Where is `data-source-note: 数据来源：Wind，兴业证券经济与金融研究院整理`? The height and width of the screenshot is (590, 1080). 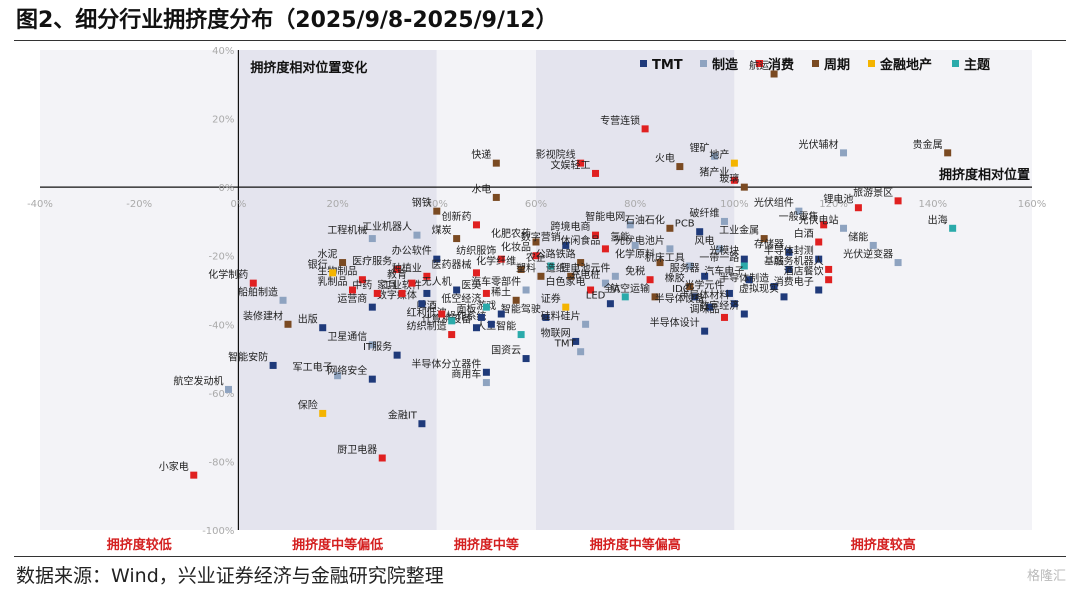
data-source-note: 数据来源：Wind，兴业证券经济与金融研究院整理 is located at coordinates (230, 576).